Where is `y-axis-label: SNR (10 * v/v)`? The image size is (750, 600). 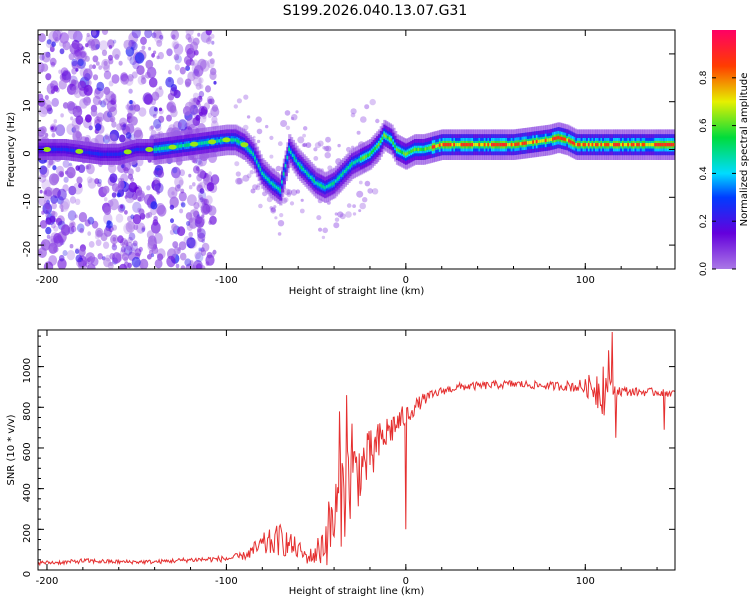 y-axis-label: SNR (10 * v/v) is located at coordinates (11, 449).